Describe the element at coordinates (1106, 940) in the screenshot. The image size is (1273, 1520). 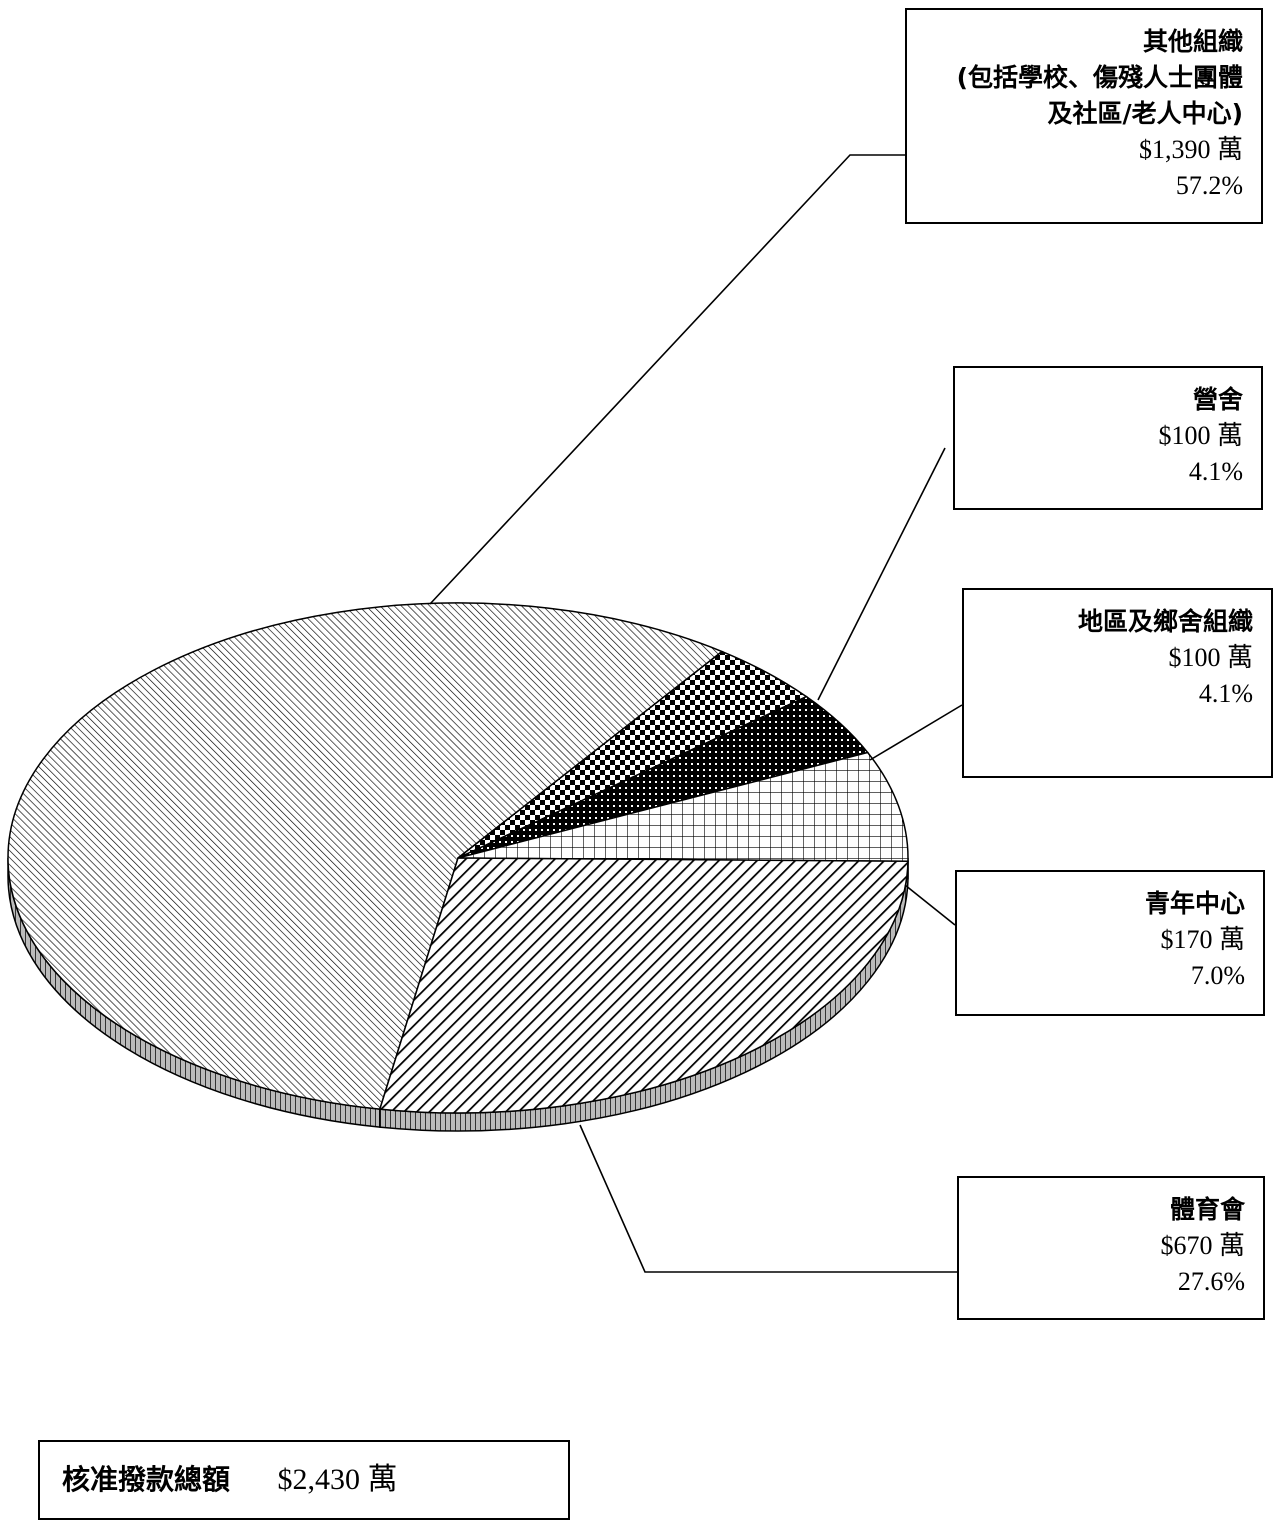
I see `slice-amount: $170 萬` at that location.